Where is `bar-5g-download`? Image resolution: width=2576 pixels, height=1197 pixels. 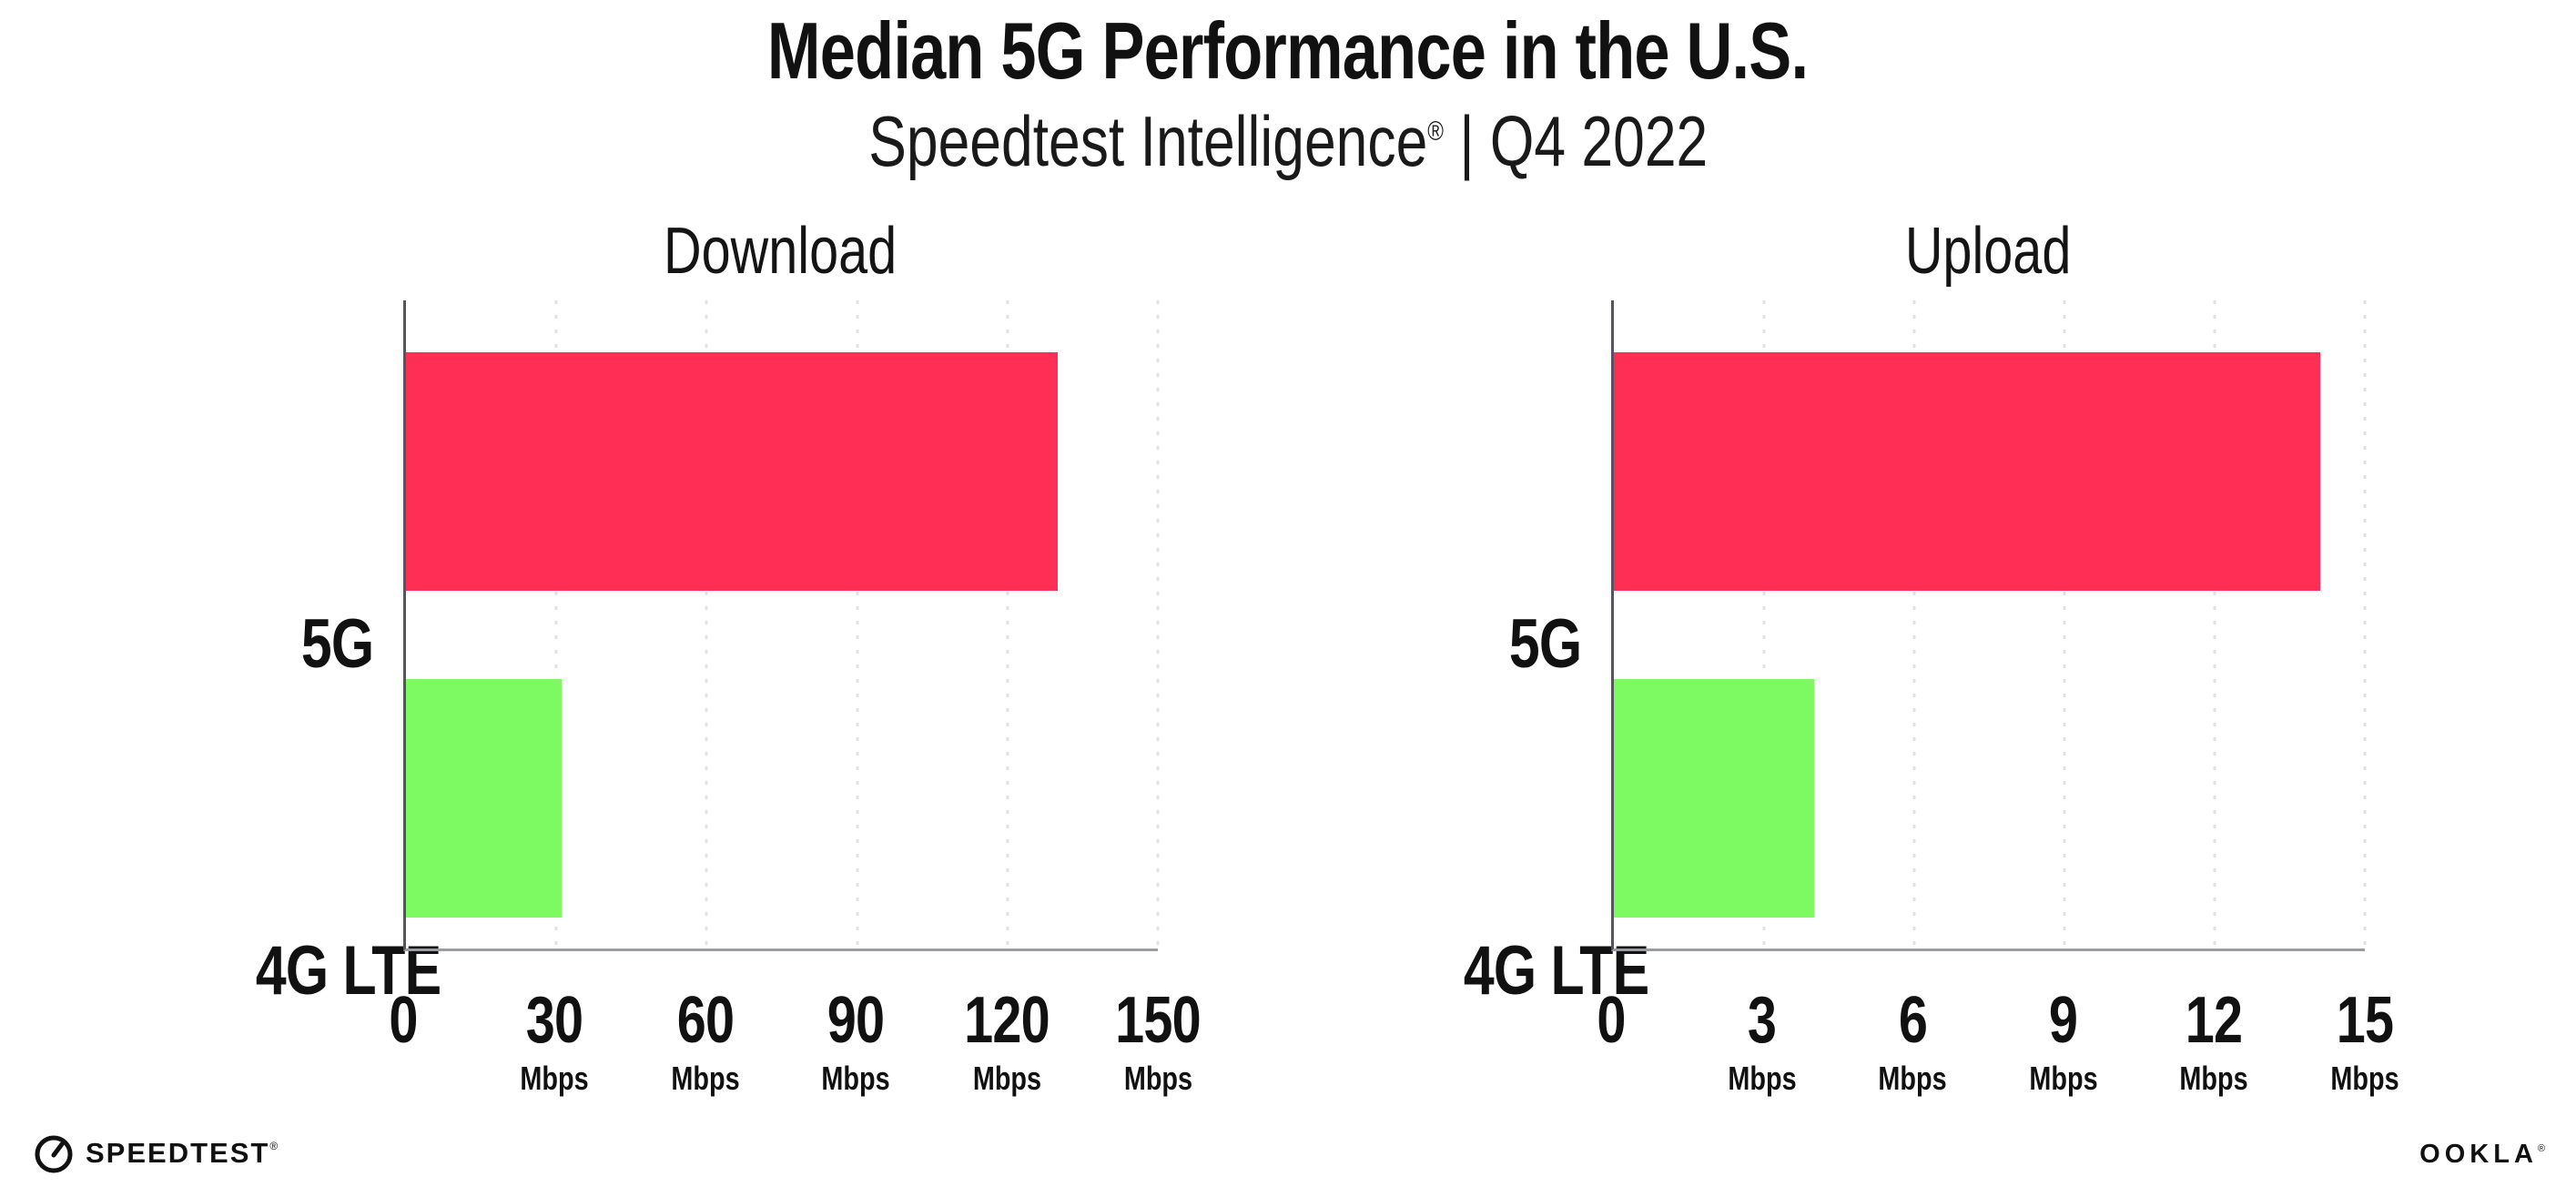
bar-5g-download is located at coordinates (732, 472).